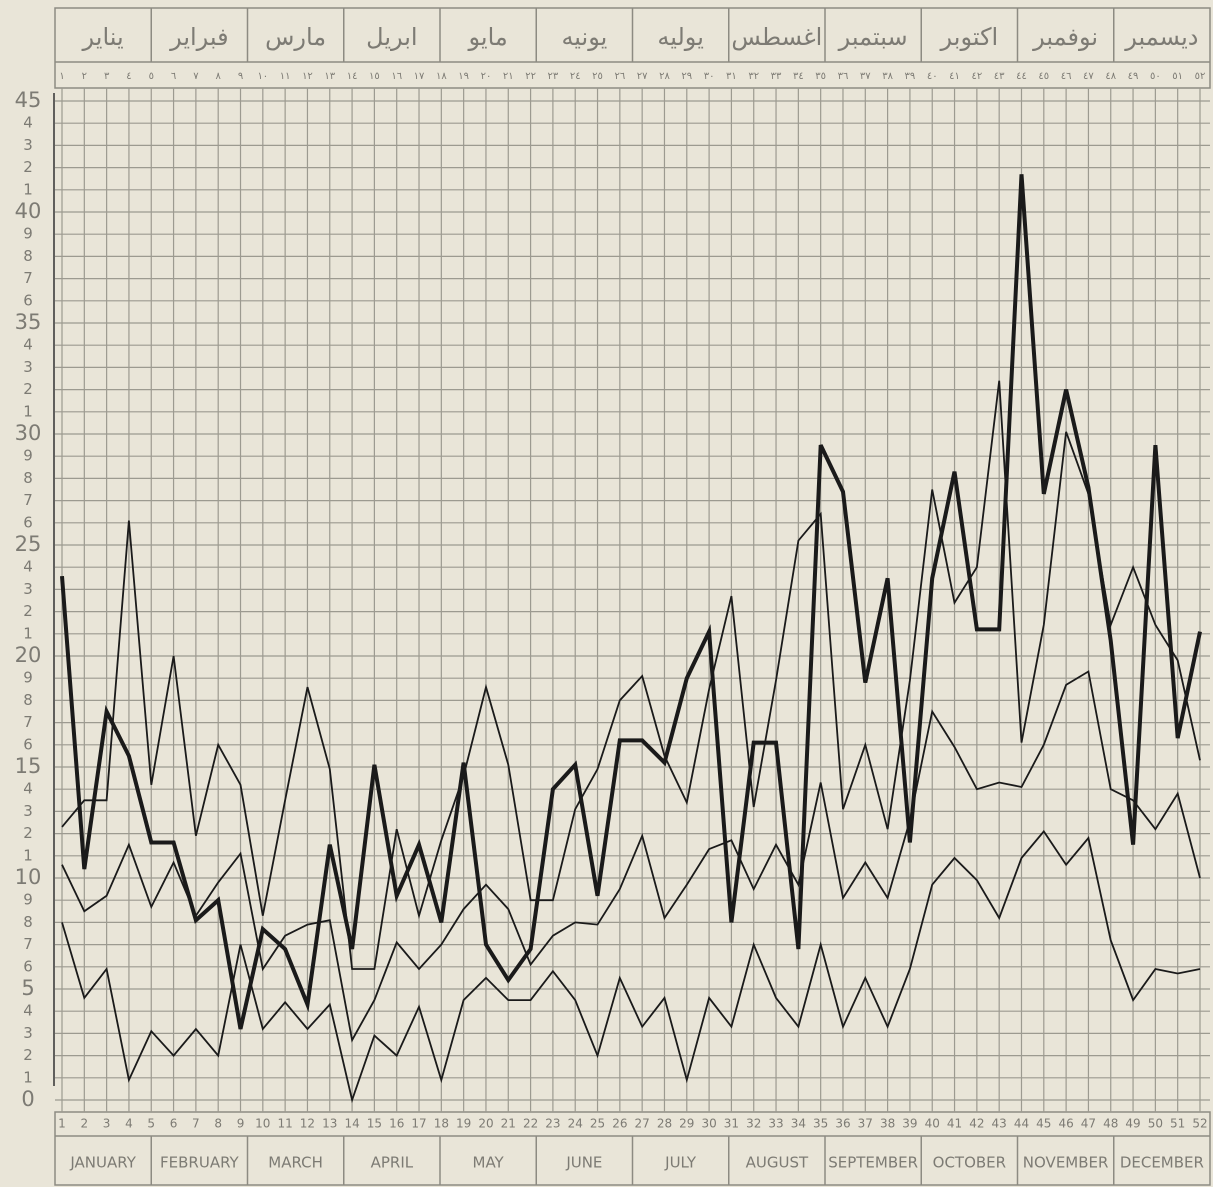  Describe the element at coordinates (909, 1124) in the screenshot. I see `x-tick-label: 39` at that location.